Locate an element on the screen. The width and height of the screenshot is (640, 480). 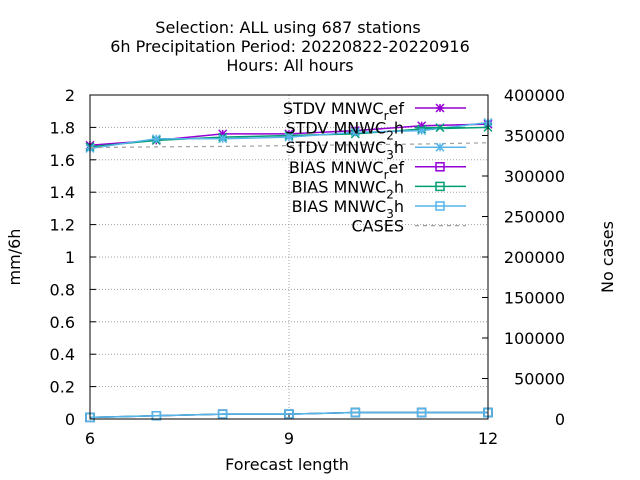
y-tick-label: 2 is located at coordinates (70, 95).